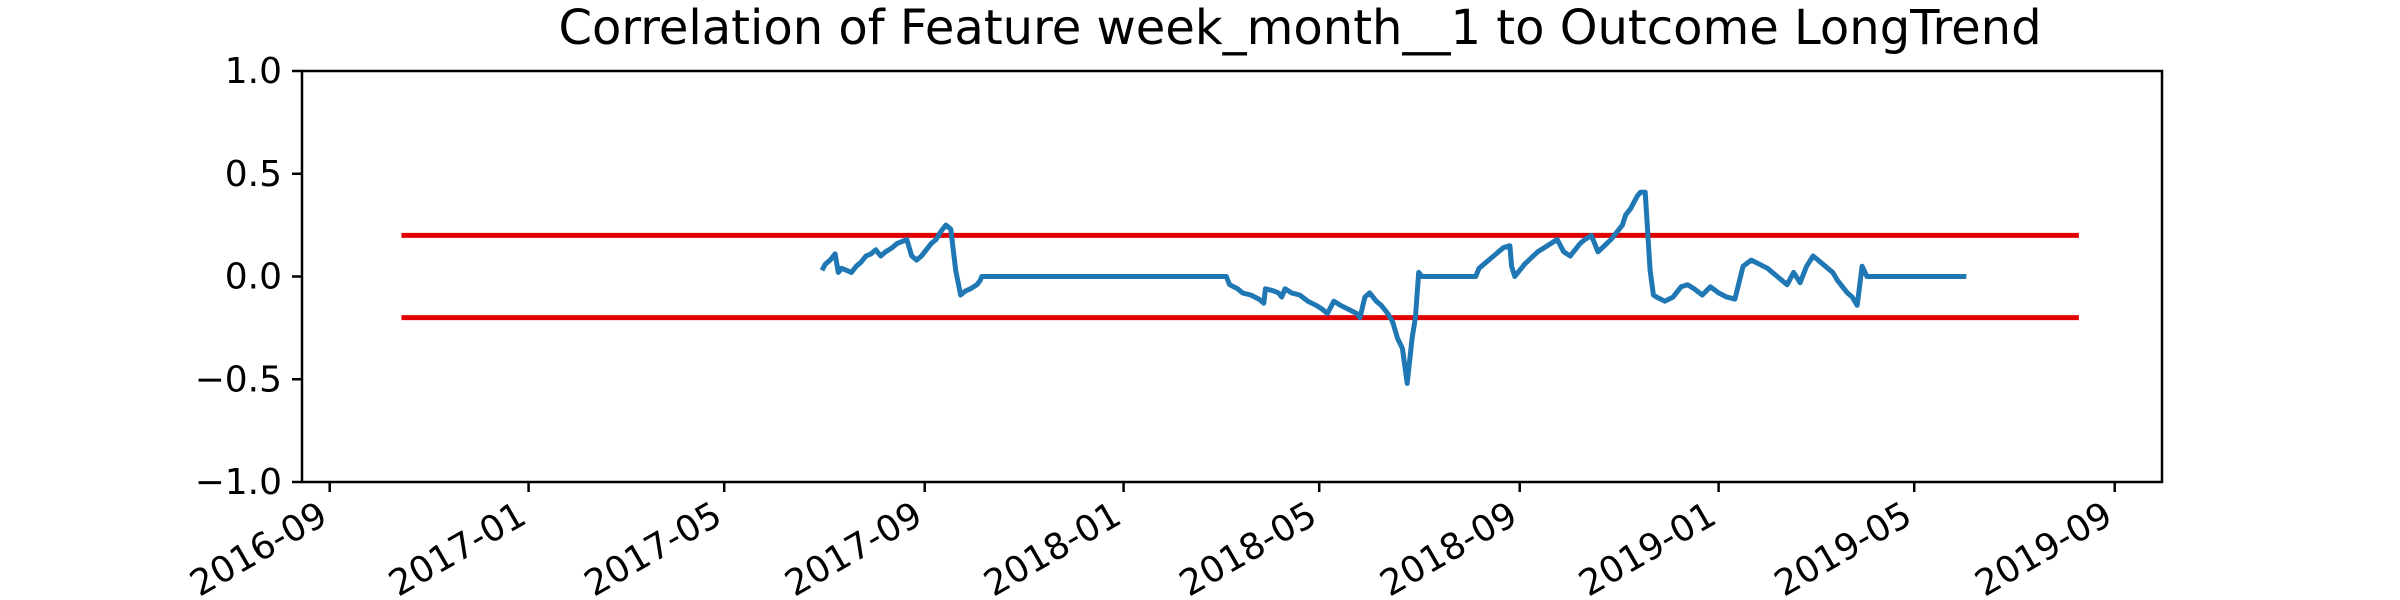 The height and width of the screenshot is (600, 2400). What do you see at coordinates (253, 174) in the screenshot?
I see `y-tick-label: 0.5` at bounding box center [253, 174].